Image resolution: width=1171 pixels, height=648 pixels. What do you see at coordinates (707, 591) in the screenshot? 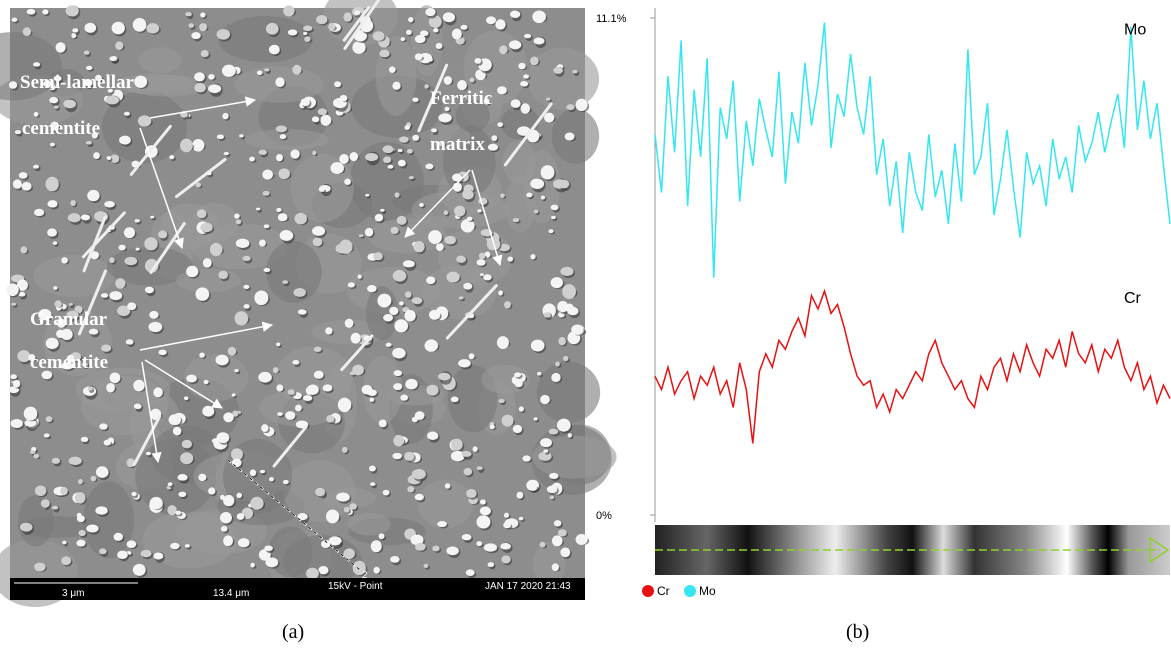
I see `legend-label: Mo` at bounding box center [707, 591].